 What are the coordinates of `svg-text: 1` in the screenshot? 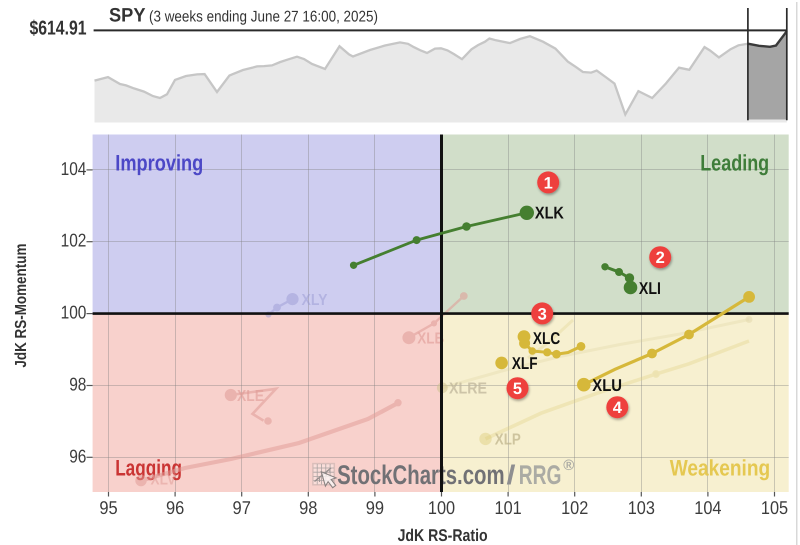 It's located at (548, 183).